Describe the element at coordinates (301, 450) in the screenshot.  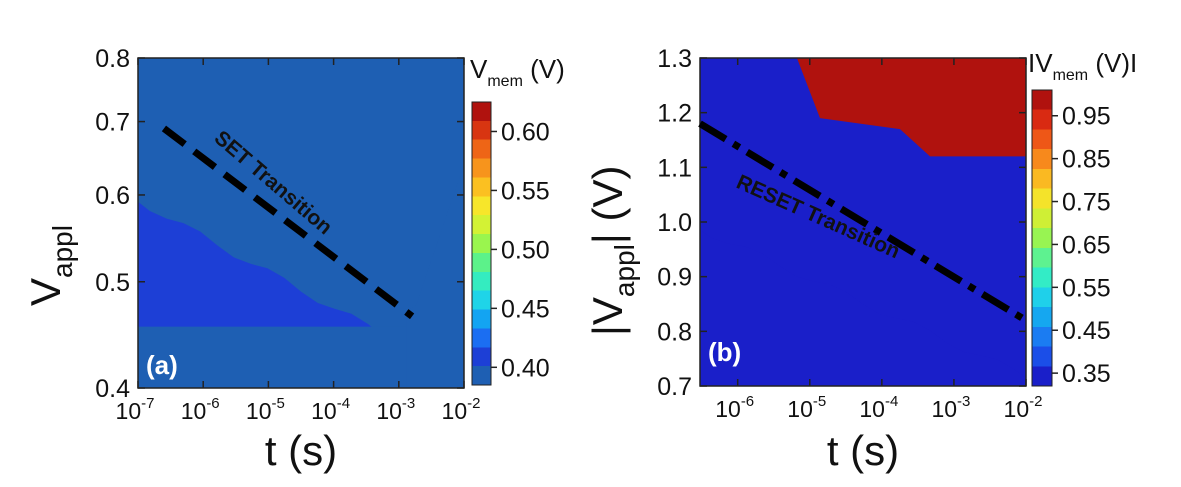
I see `x-axis-label-a: t (s)` at that location.